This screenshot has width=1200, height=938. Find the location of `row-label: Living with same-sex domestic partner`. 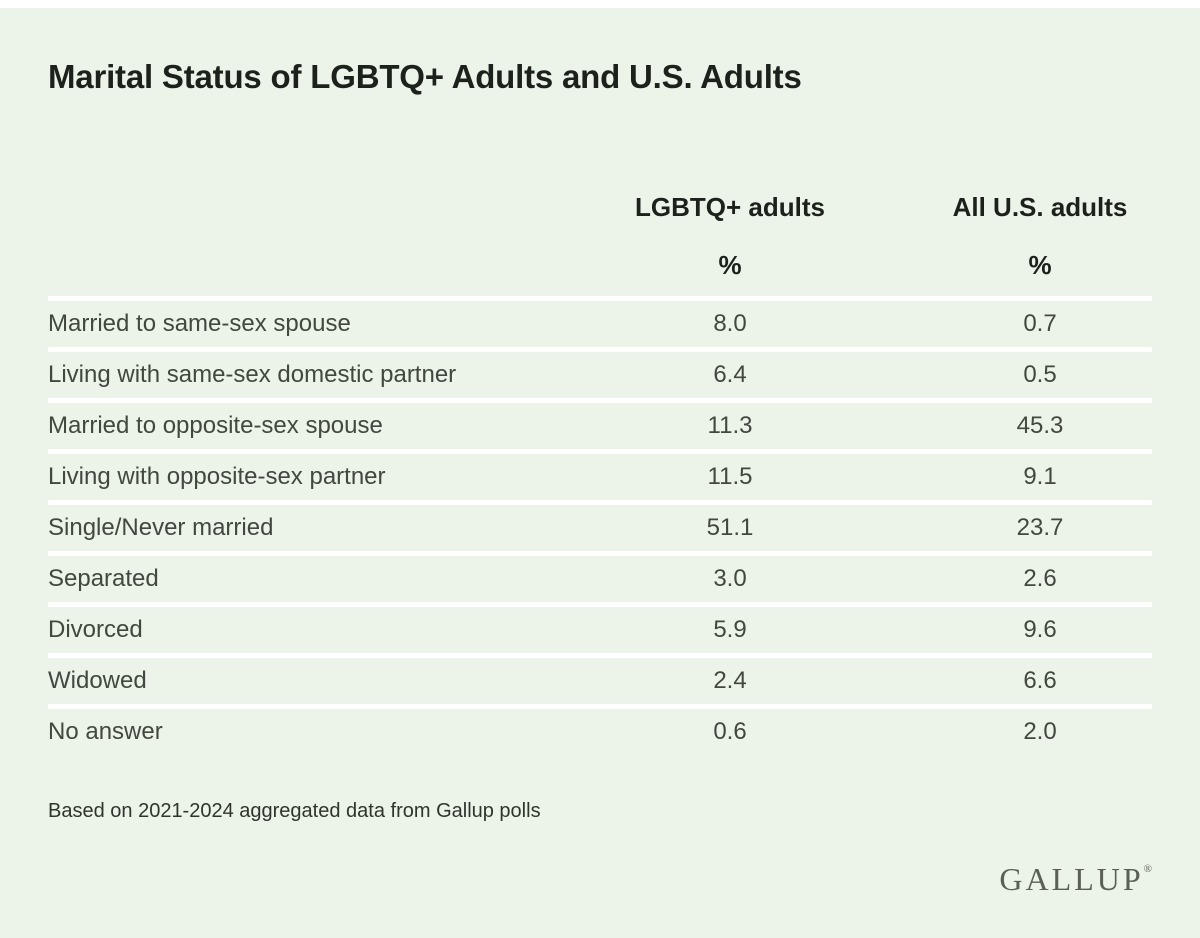

row-label: Living with same-sex domestic partner is located at coordinates (252, 374).